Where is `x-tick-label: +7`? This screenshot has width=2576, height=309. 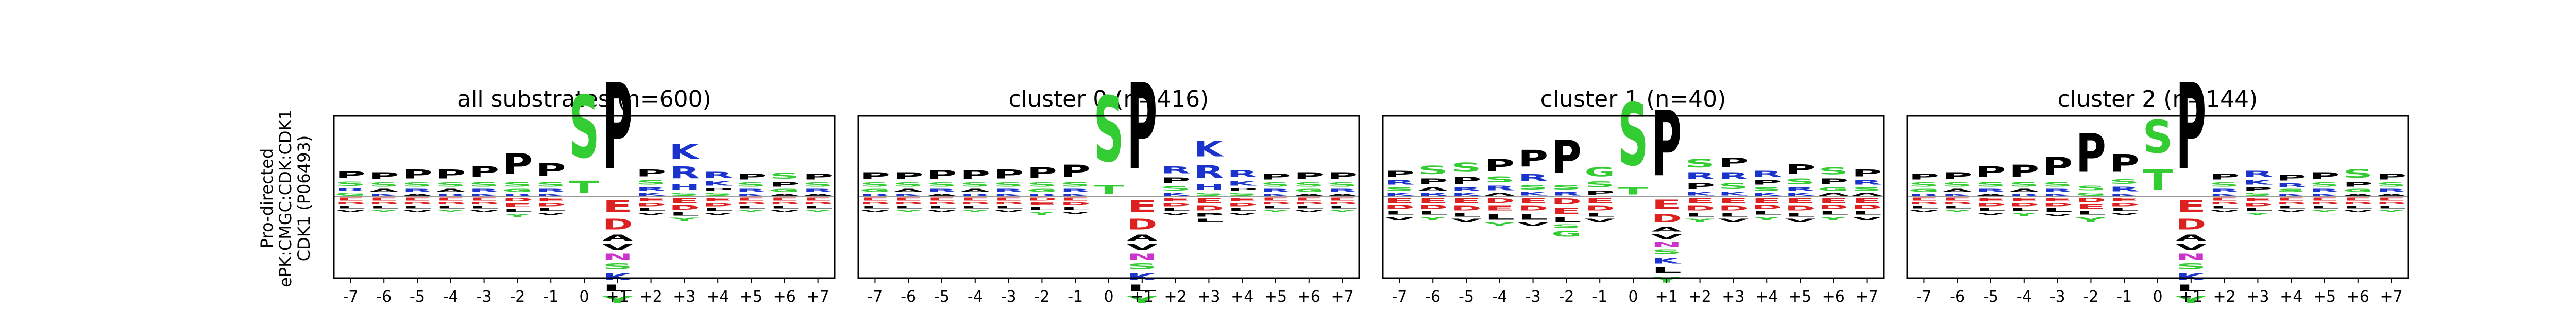
x-tick-label: +7 is located at coordinates (2391, 297).